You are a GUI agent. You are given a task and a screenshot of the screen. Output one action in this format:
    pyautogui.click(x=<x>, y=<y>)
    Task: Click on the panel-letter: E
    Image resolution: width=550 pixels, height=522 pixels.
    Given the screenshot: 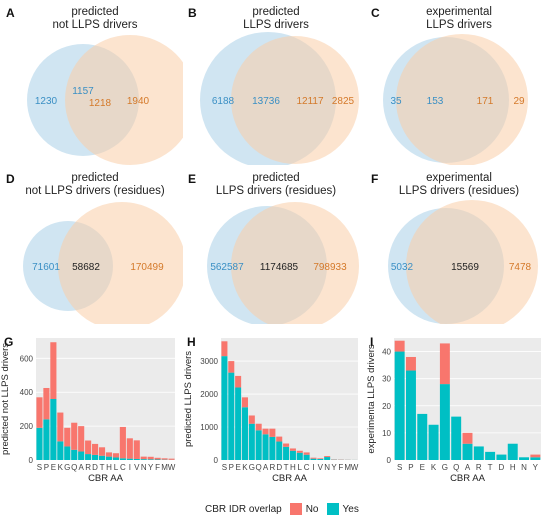 What is the action you would take?
    pyautogui.click(x=192, y=179)
    